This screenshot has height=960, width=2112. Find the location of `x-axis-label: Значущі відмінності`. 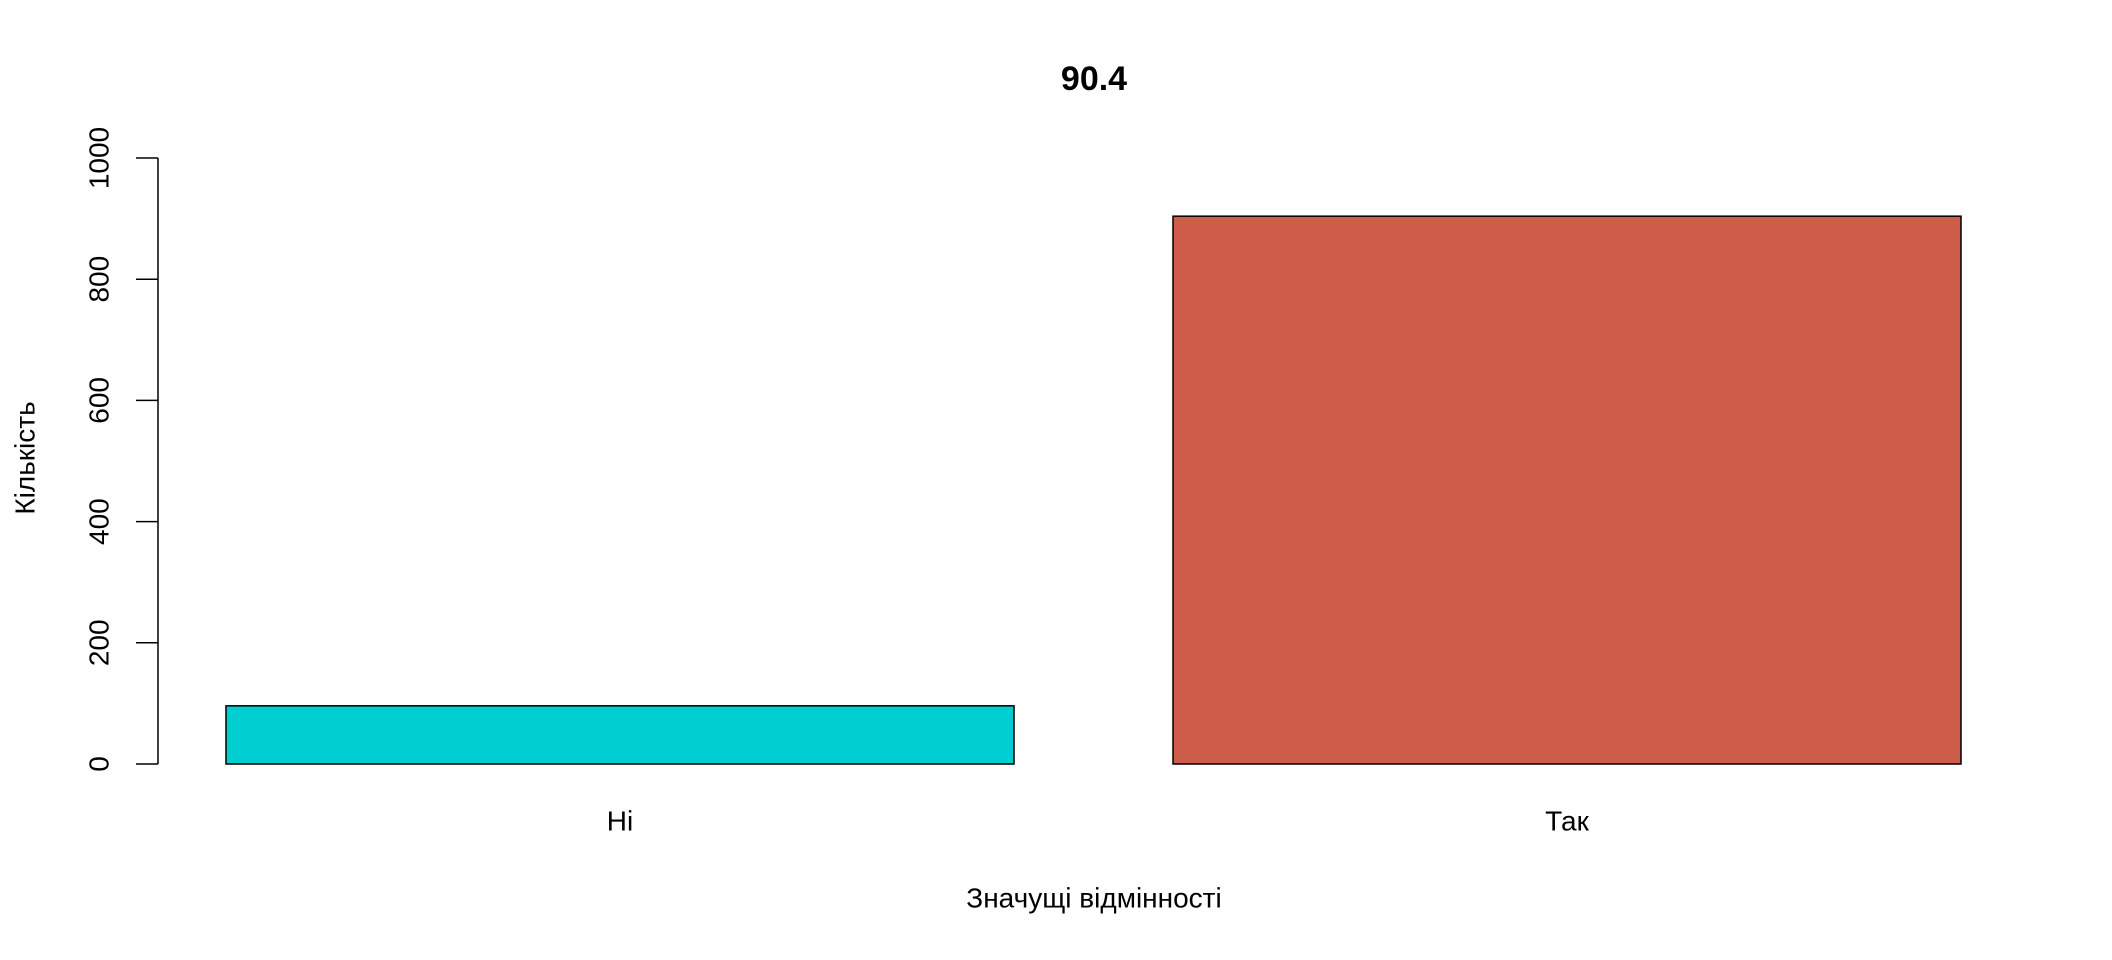

x-axis-label: Значущі відмінності is located at coordinates (1093, 897).